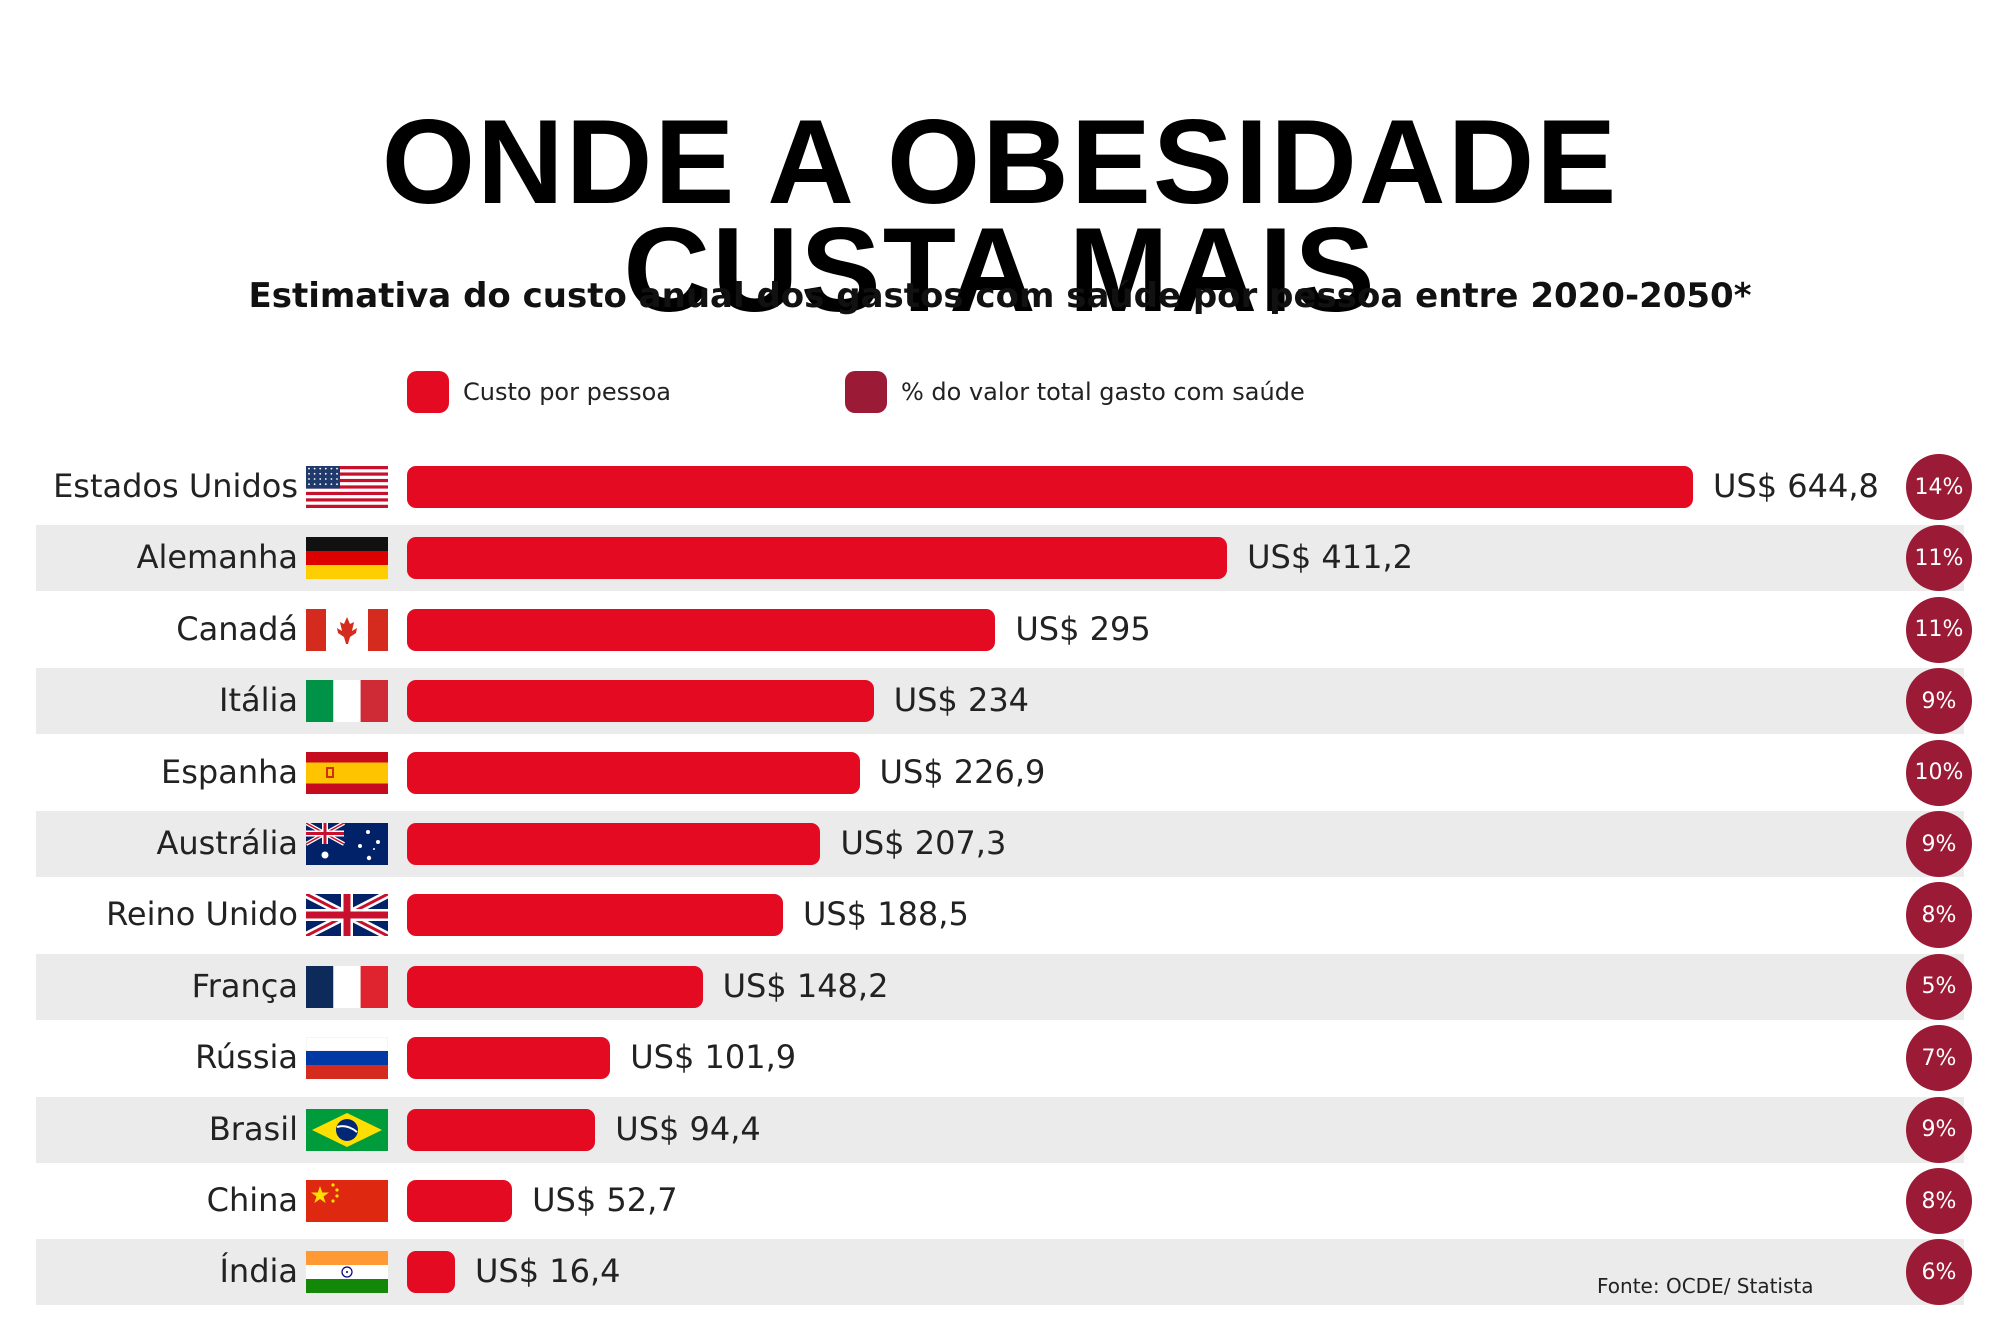 The width and height of the screenshot is (2000, 1333). Describe the element at coordinates (805, 985) in the screenshot. I see `bar-value-label: US$ 148,2` at that location.